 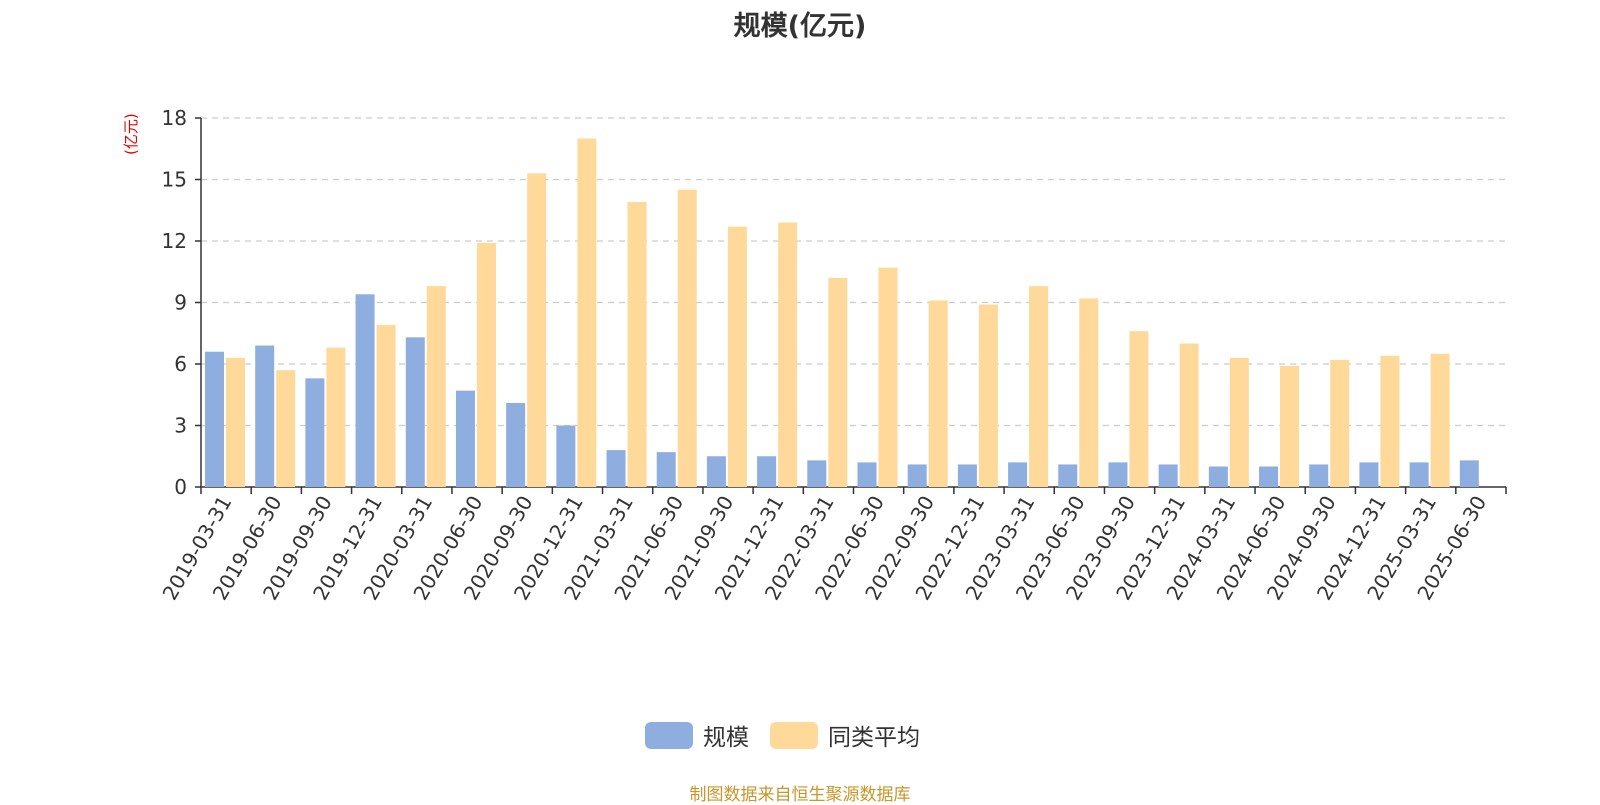 What do you see at coordinates (180, 426) in the screenshot?
I see `y-tick-label: 3` at bounding box center [180, 426].